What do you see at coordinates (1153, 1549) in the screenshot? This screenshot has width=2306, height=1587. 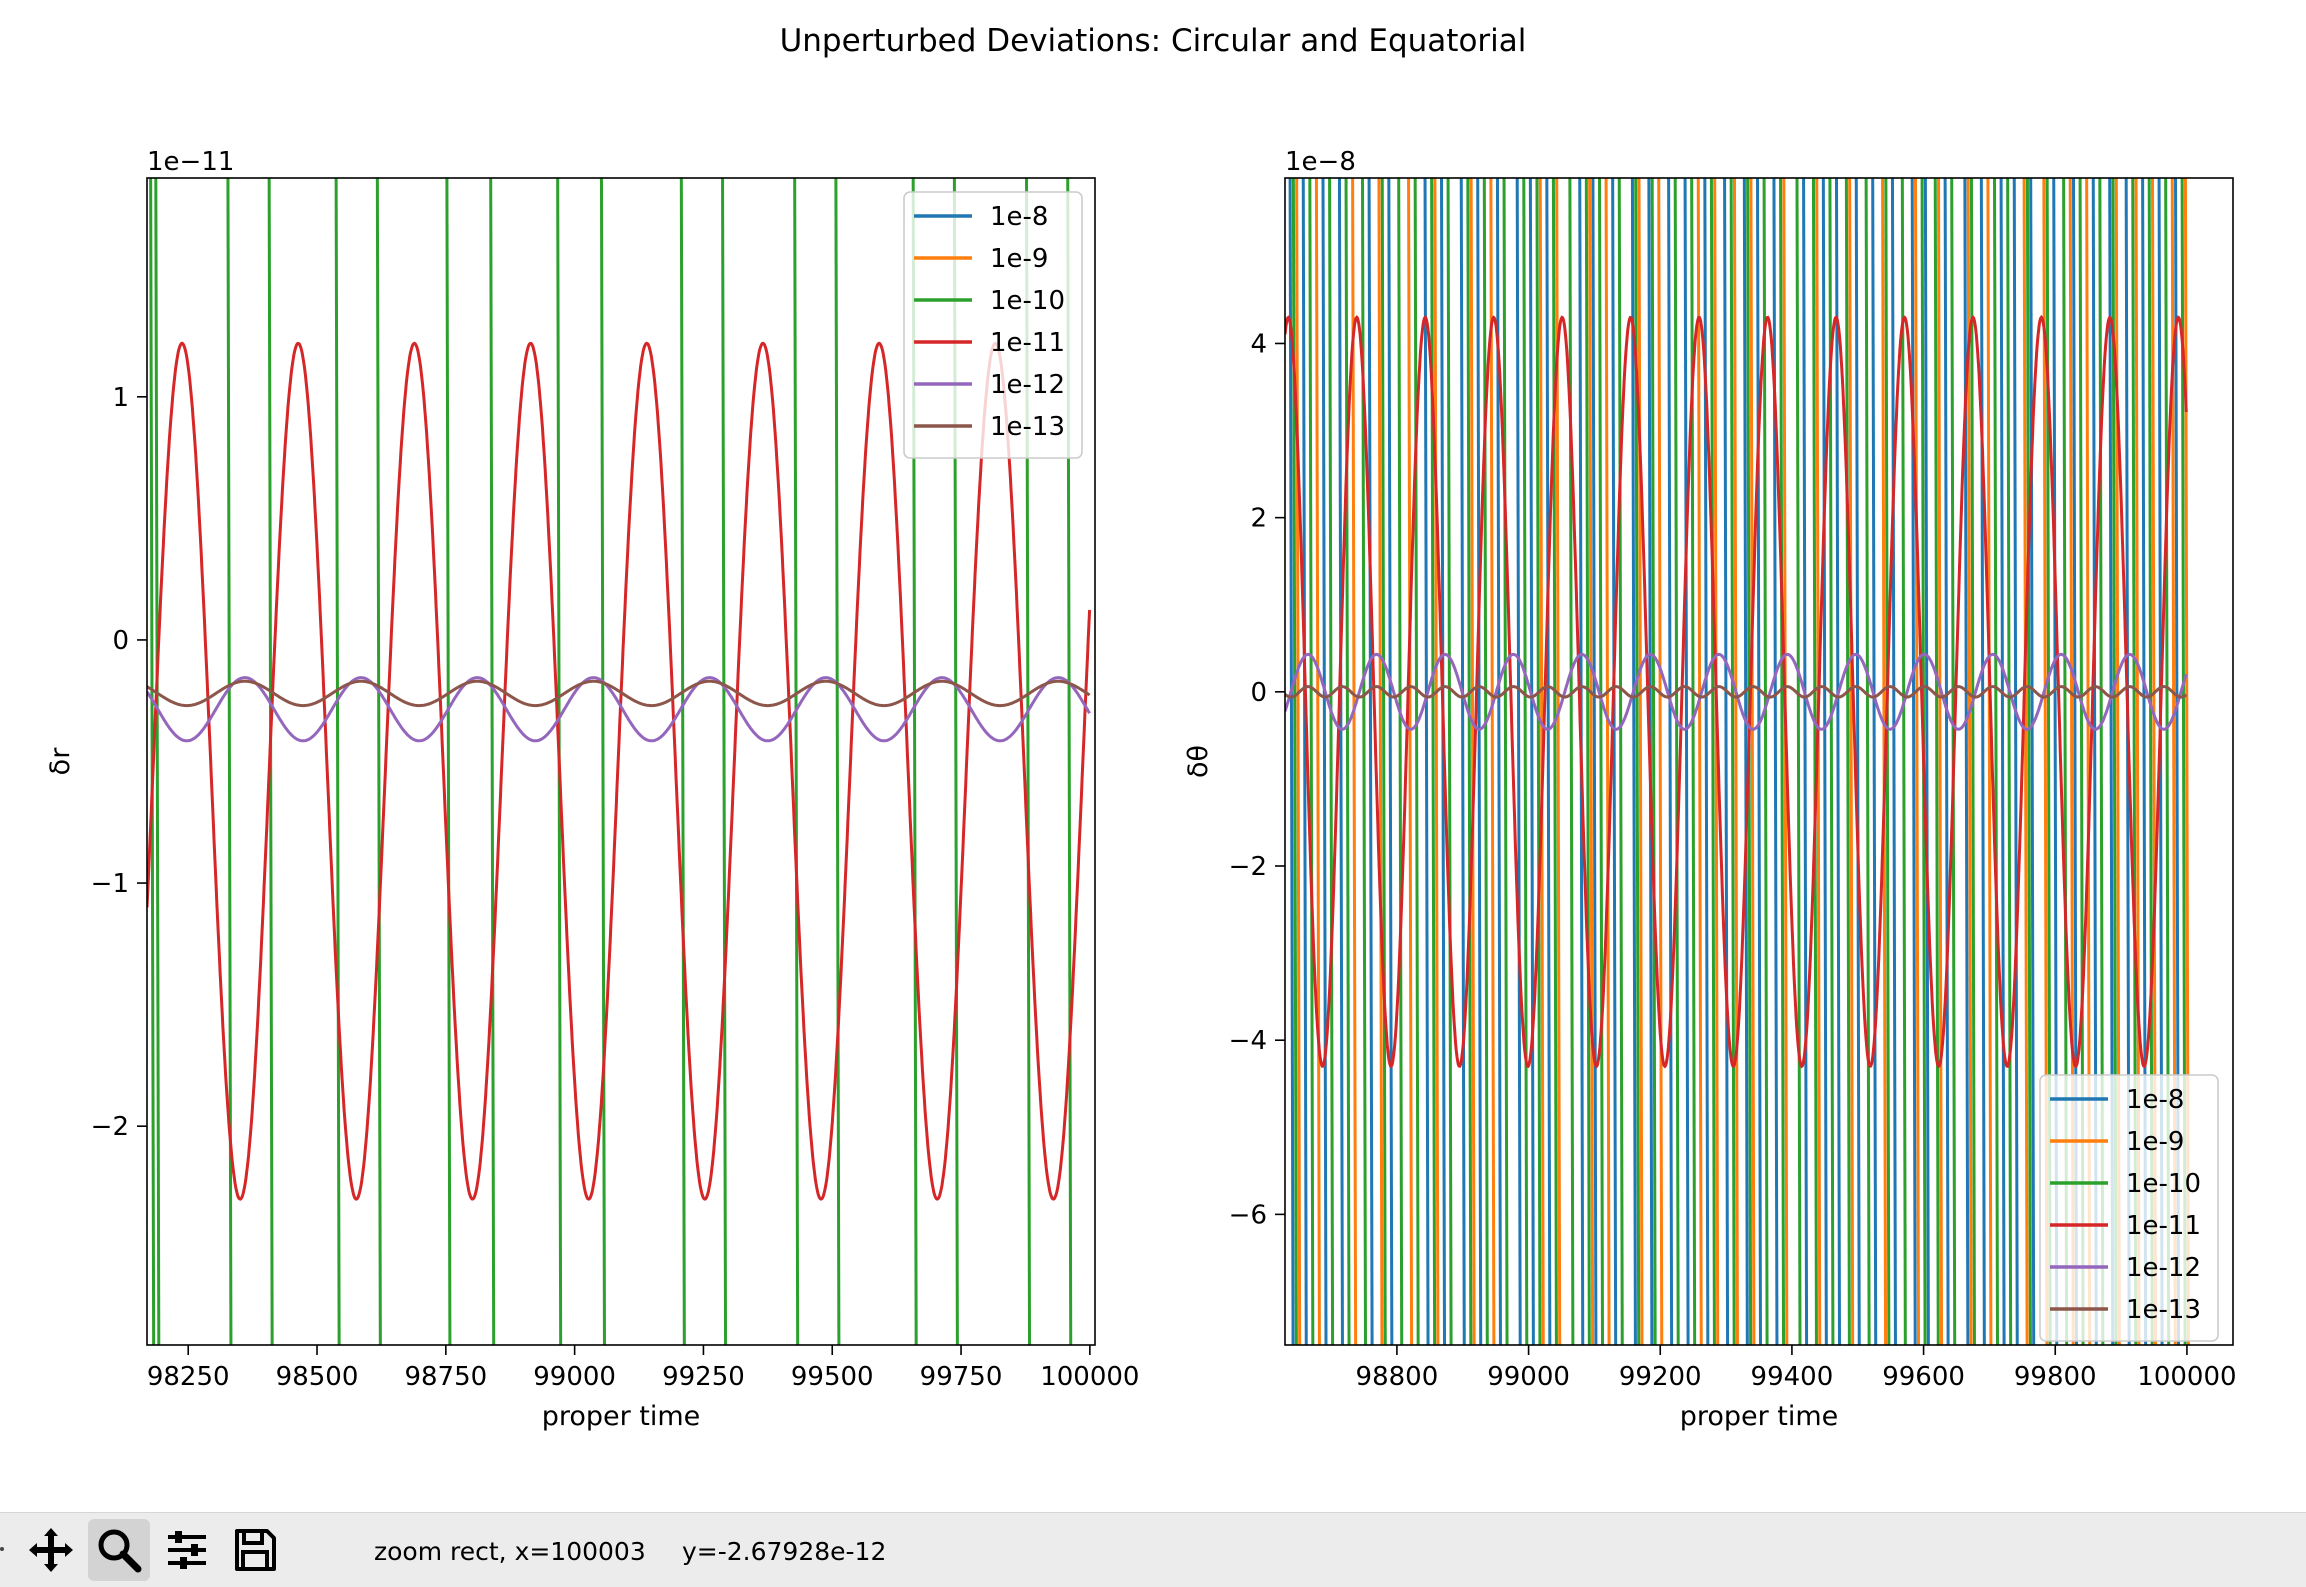 I see `navigation-toolbar: zoom rect, x=100003 y=-2.67928e-12` at bounding box center [1153, 1549].